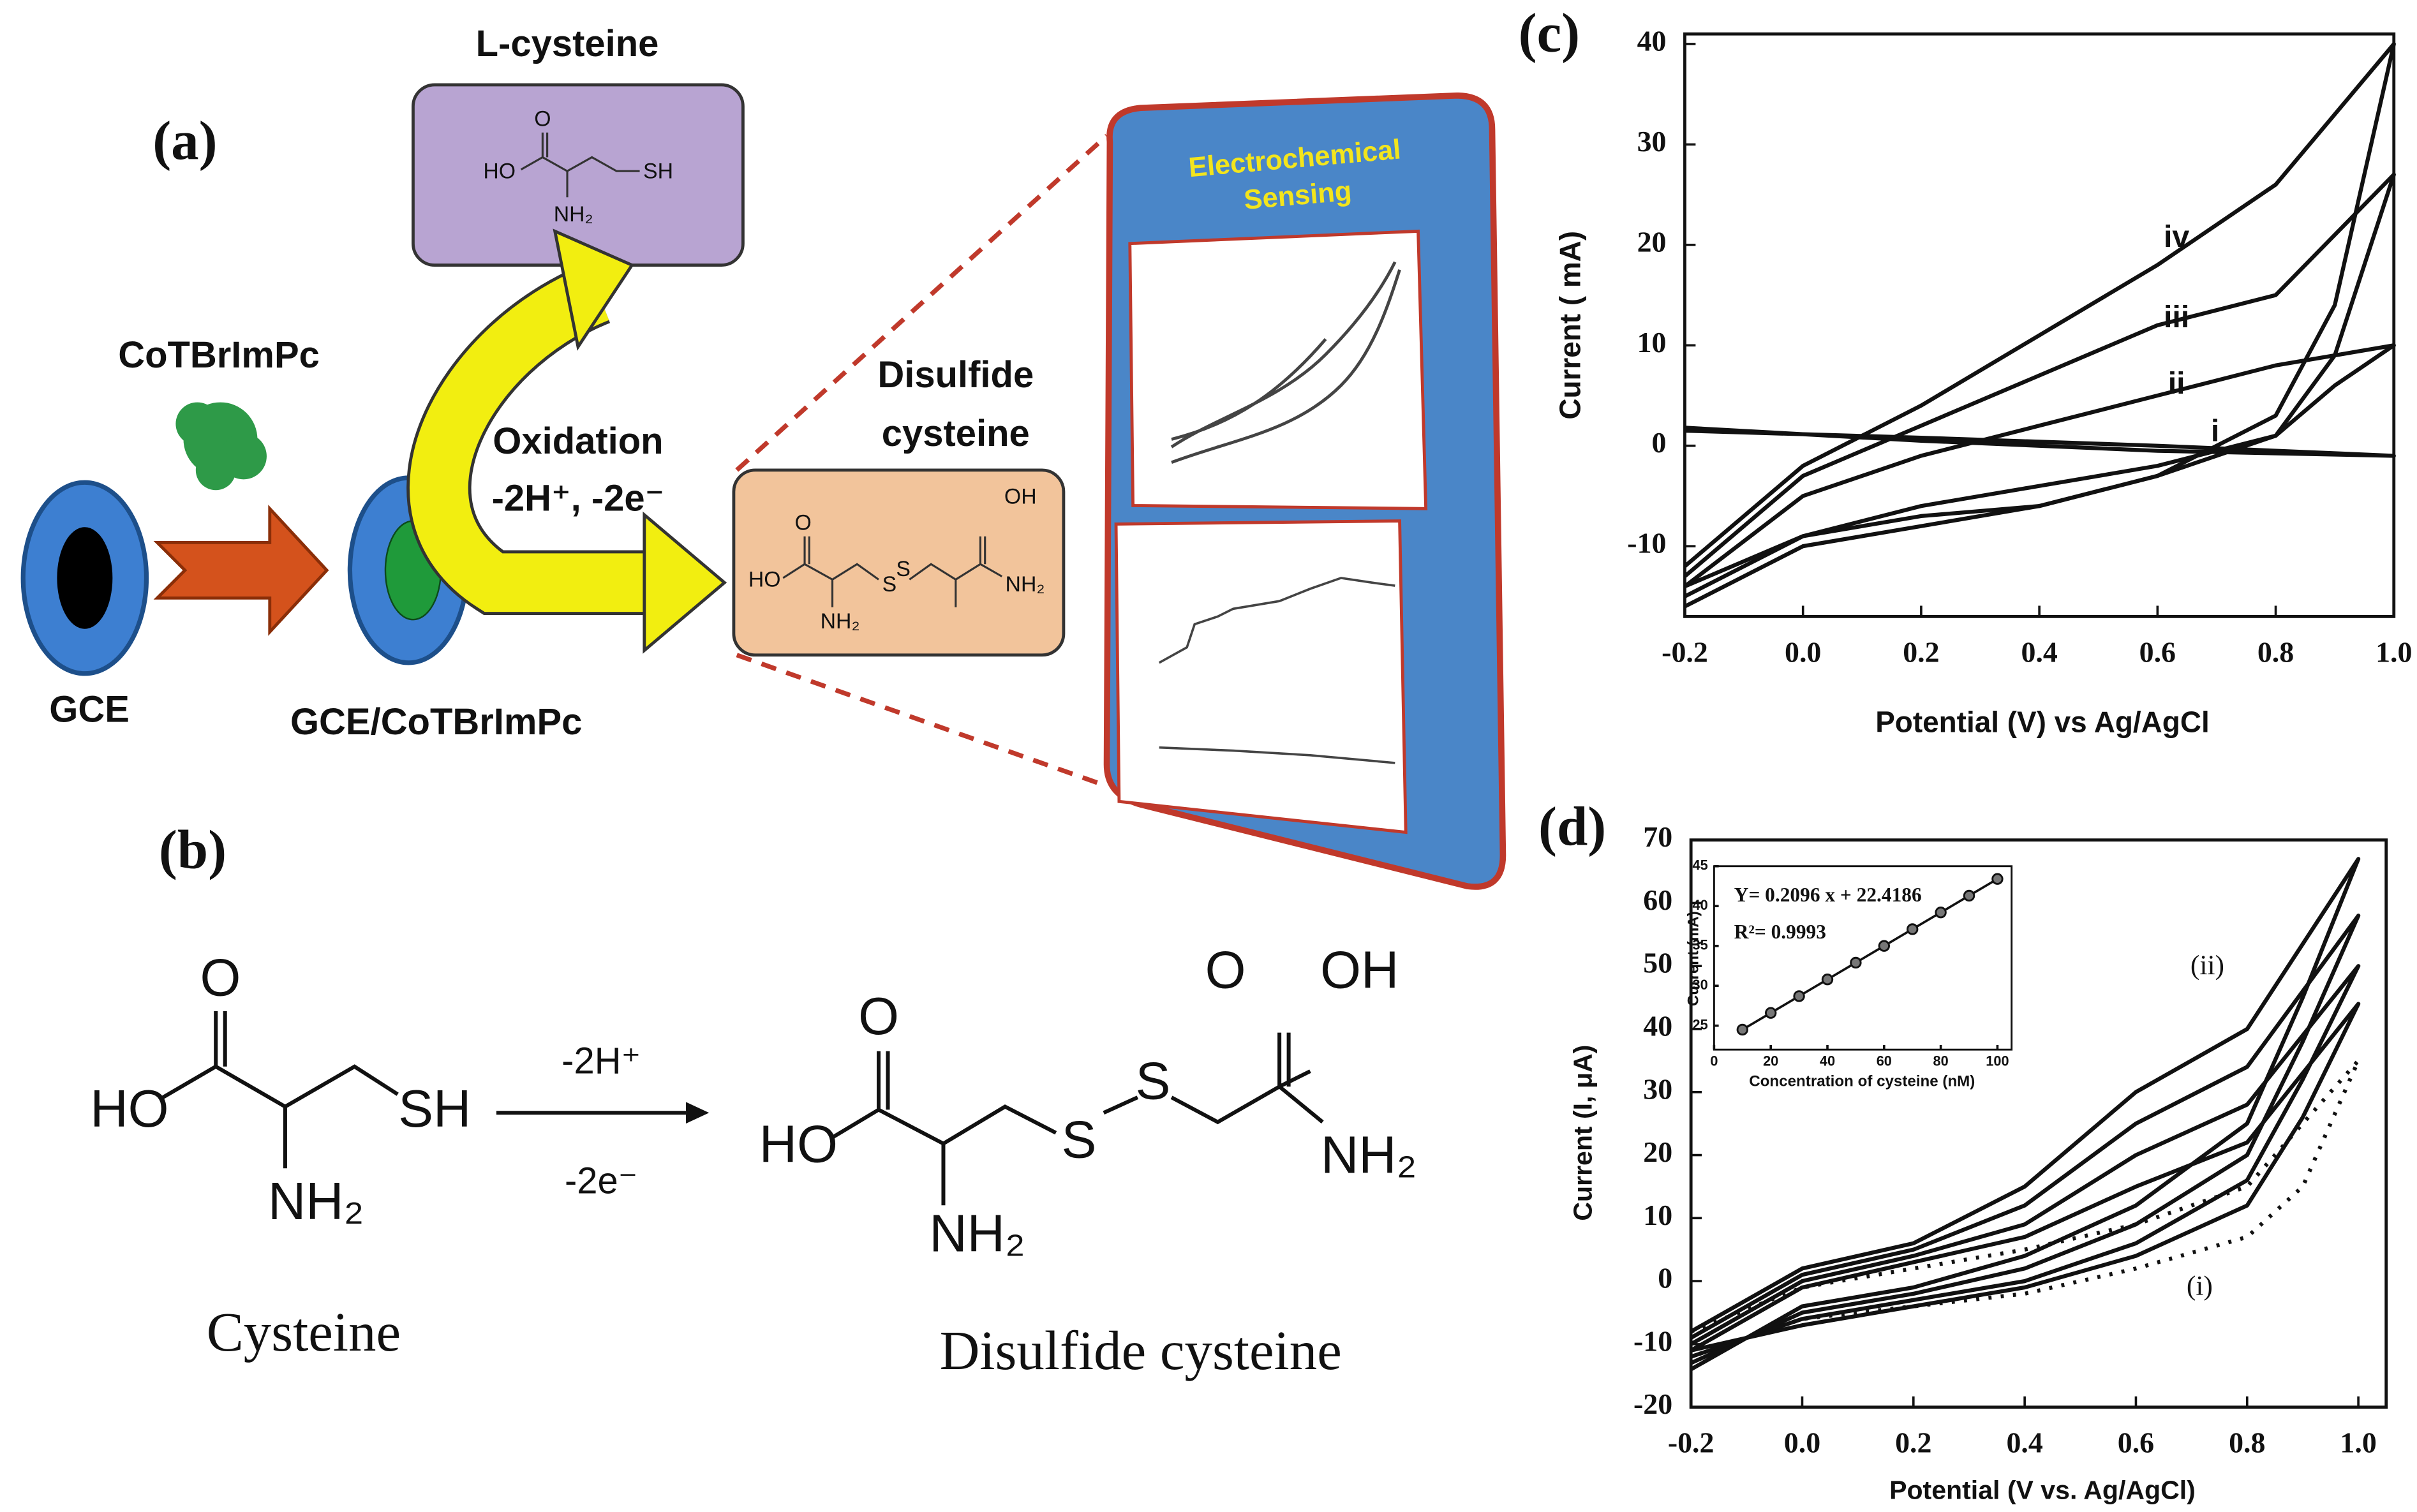 The height and width of the screenshot is (1512, 2417). What do you see at coordinates (2176, 317) in the screenshot?
I see `curve-label: iii` at bounding box center [2176, 317].